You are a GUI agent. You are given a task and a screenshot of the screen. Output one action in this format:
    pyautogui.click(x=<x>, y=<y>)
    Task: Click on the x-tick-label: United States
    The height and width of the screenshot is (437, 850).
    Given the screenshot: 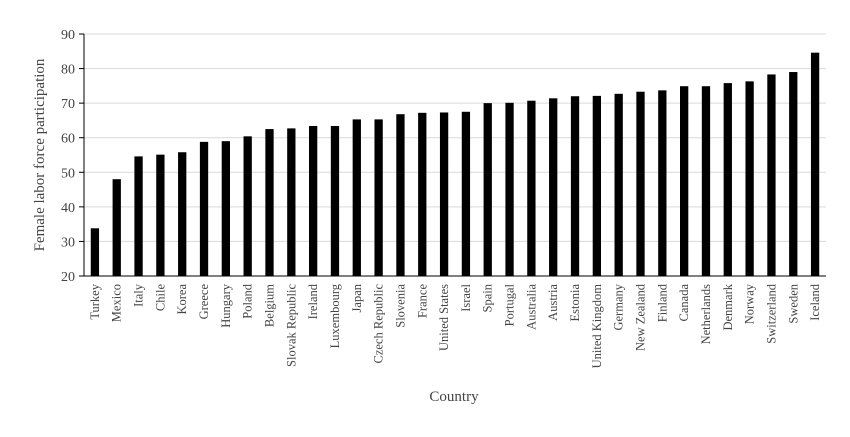 What is the action you would take?
    pyautogui.click(x=444, y=317)
    